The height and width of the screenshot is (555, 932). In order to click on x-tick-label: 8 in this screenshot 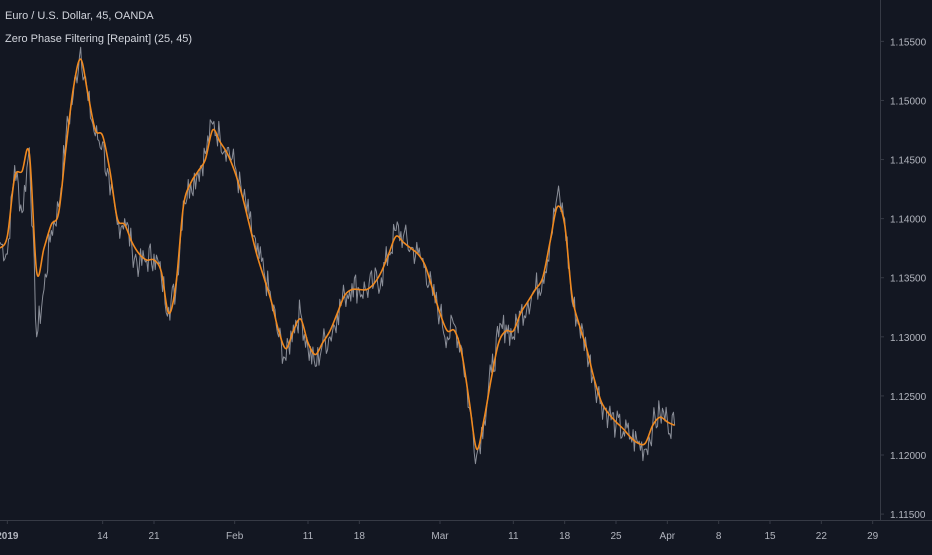, I will do `click(719, 536)`.